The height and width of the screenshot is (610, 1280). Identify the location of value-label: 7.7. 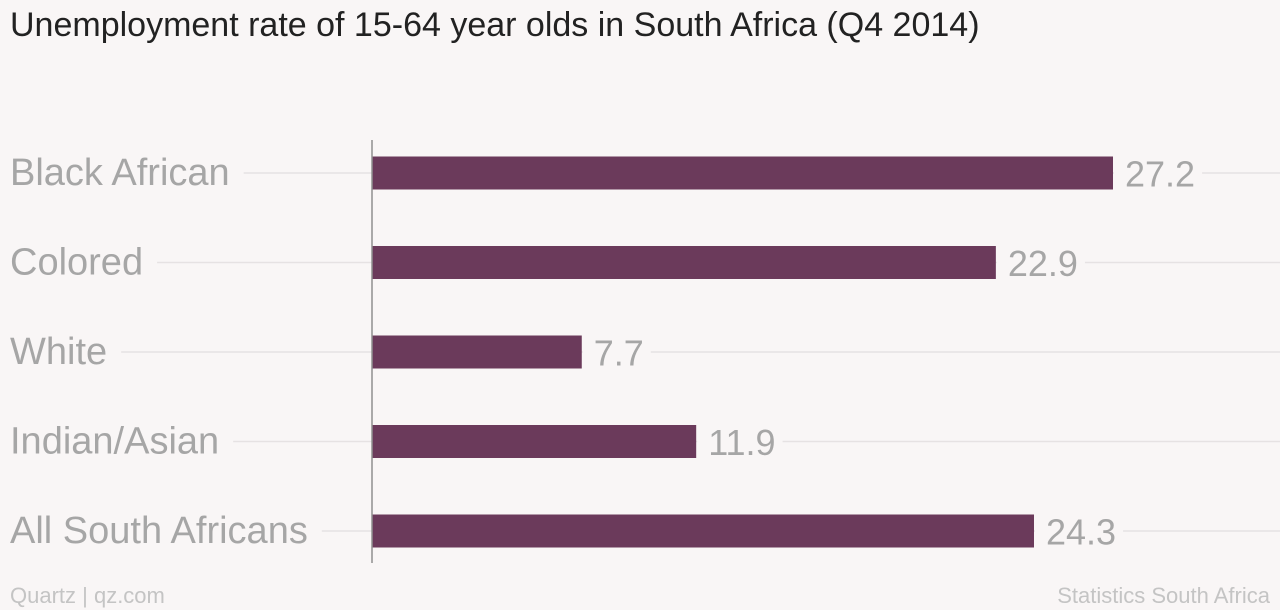
(619, 353).